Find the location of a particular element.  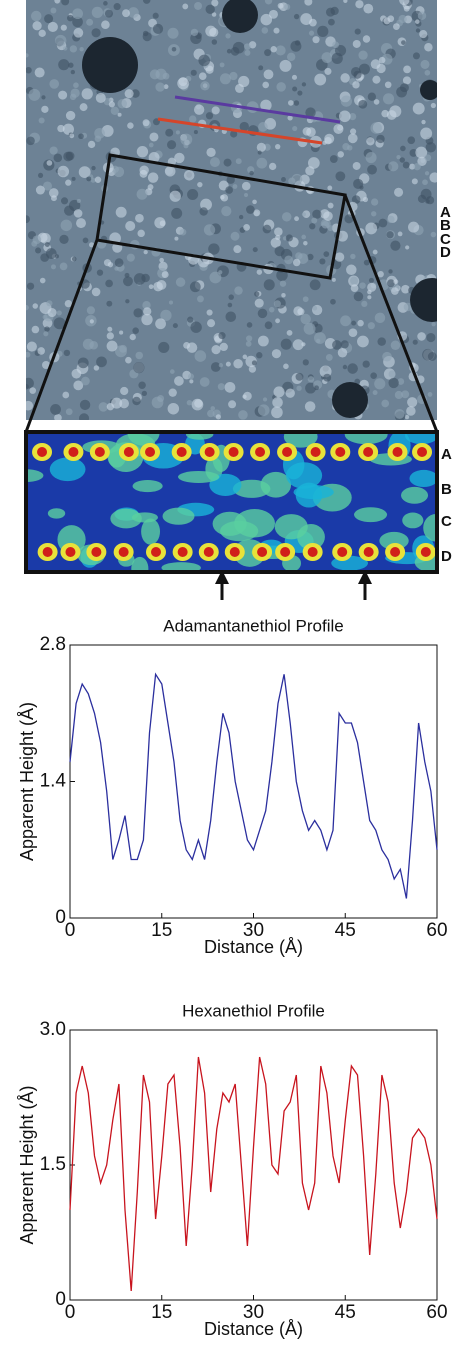

row-label: A is located at coordinates (445, 212).